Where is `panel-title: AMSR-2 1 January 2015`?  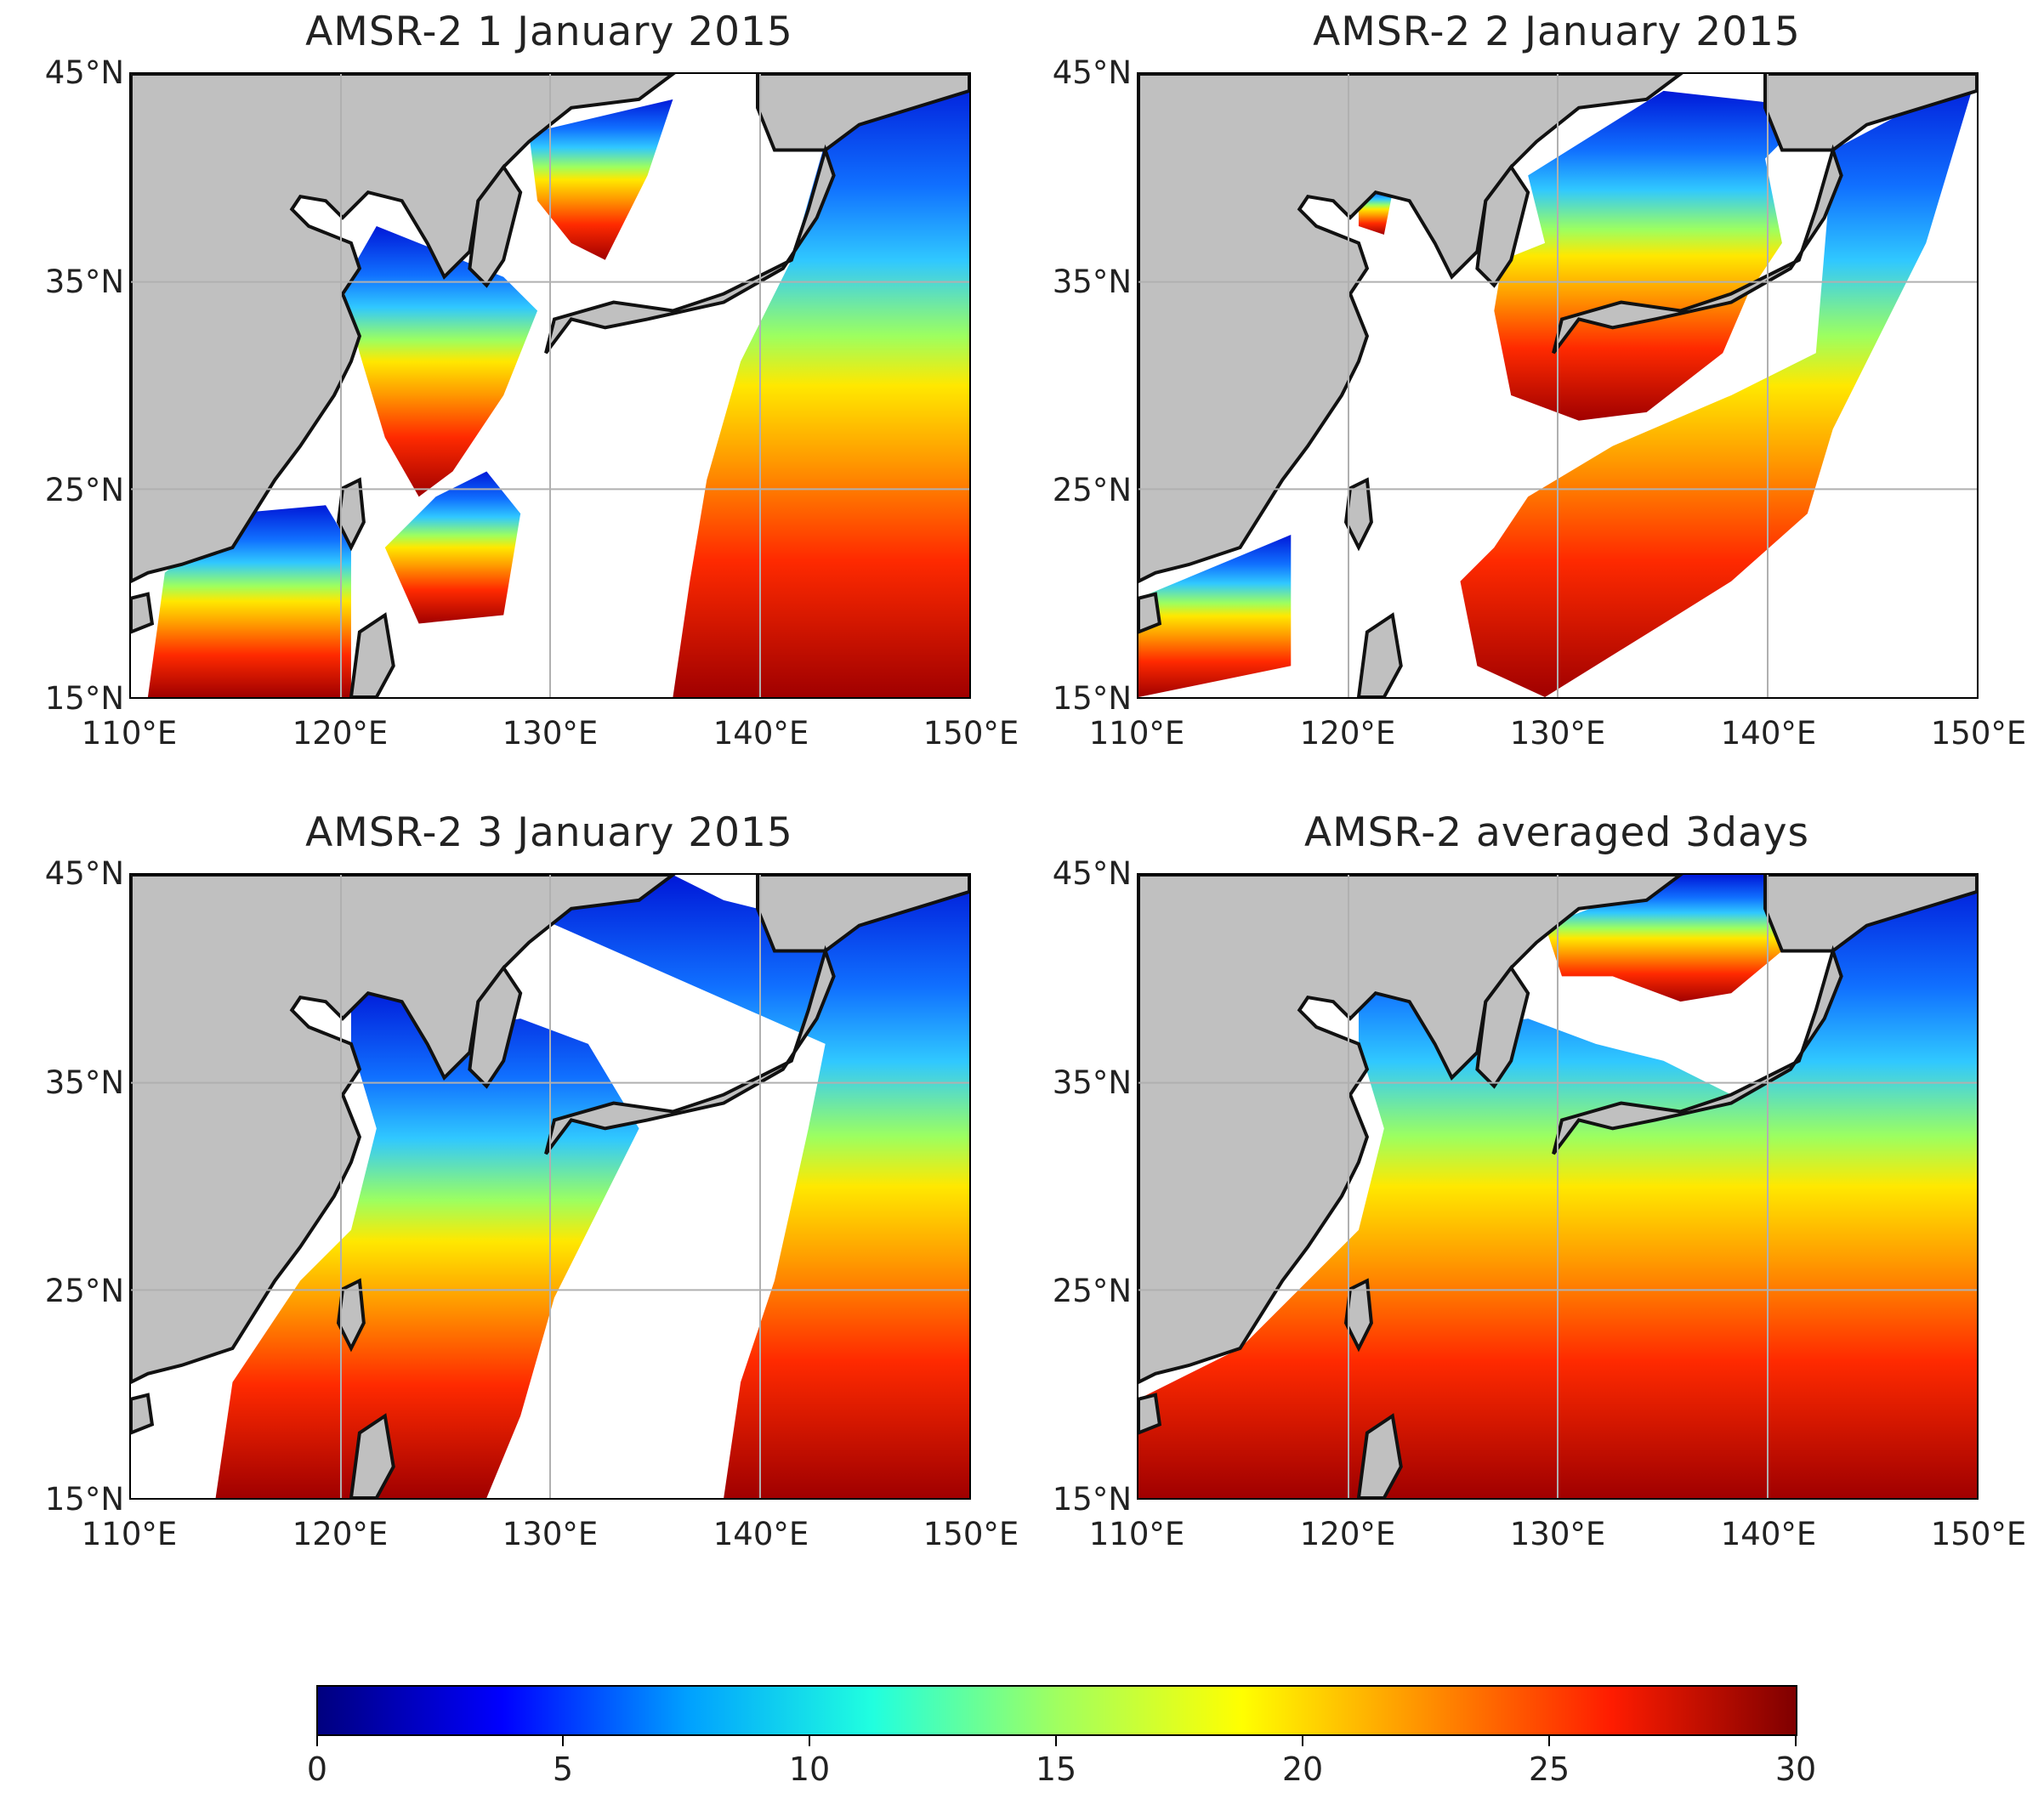 panel-title: AMSR-2 1 January 2015 is located at coordinates (549, 32).